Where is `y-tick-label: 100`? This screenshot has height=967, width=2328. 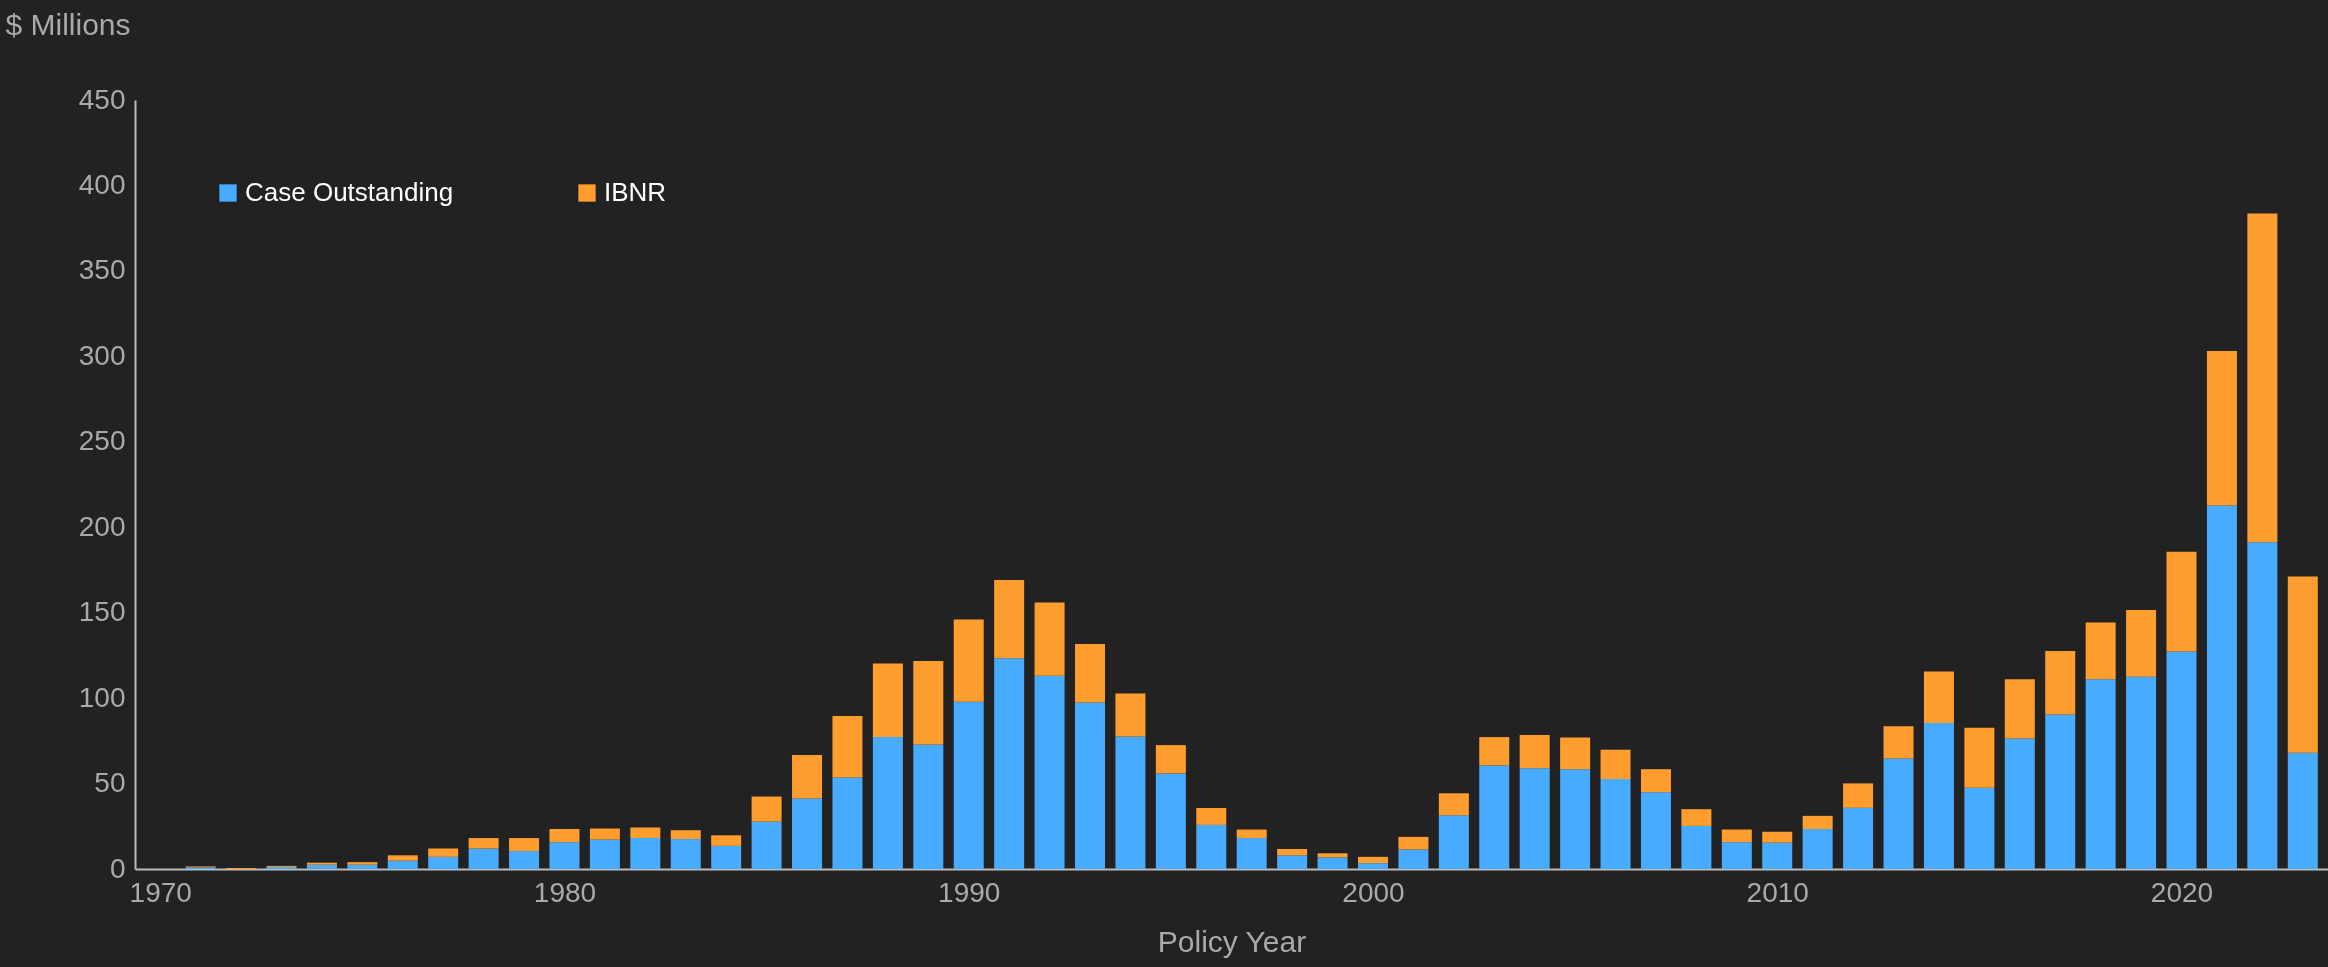 y-tick-label: 100 is located at coordinates (102, 697).